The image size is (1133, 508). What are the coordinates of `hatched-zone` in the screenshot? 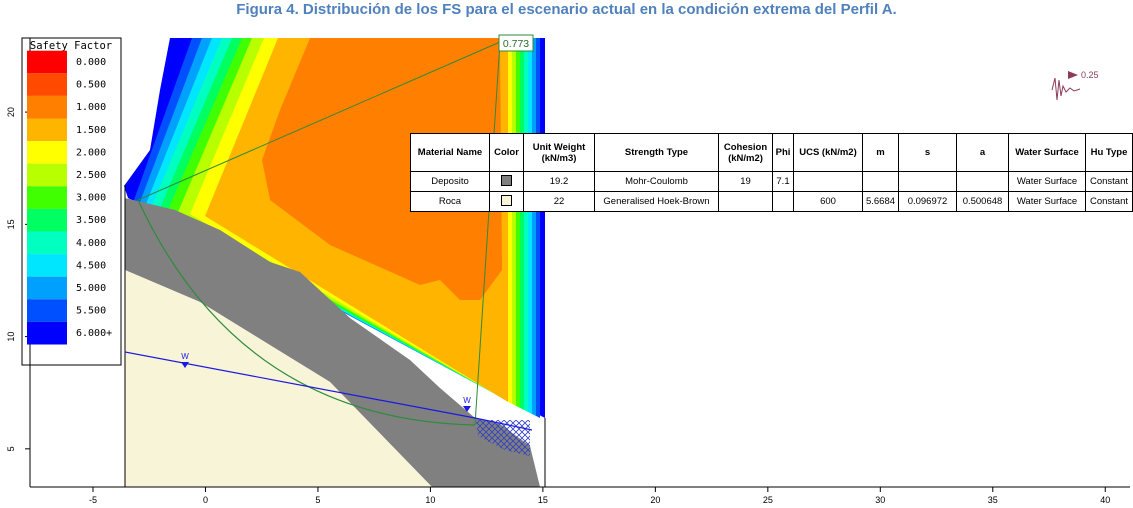 It's located at (503, 438).